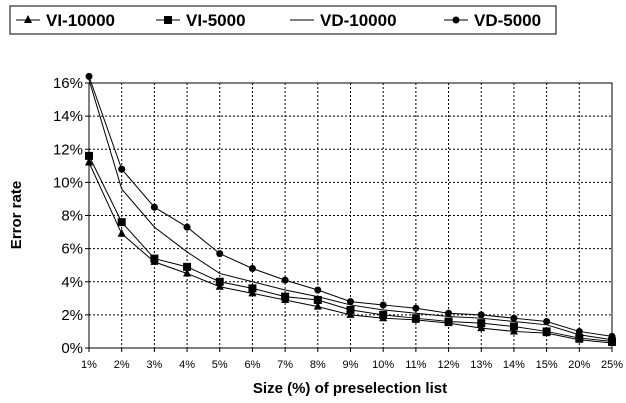 This screenshot has height=403, width=626. I want to click on legend-label: VD-5000, so click(507, 20).